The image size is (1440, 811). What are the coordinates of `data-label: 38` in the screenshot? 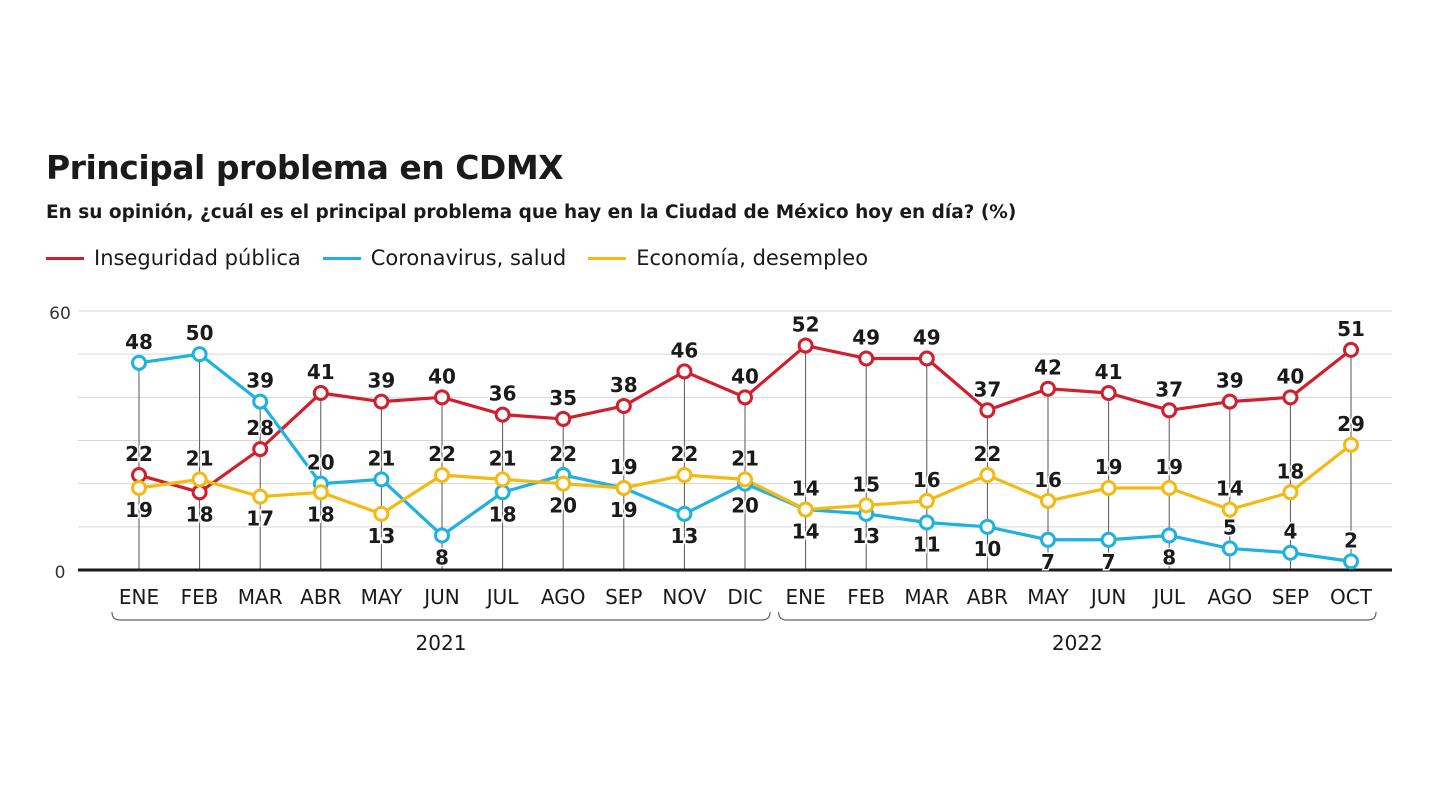 It's located at (624, 385).